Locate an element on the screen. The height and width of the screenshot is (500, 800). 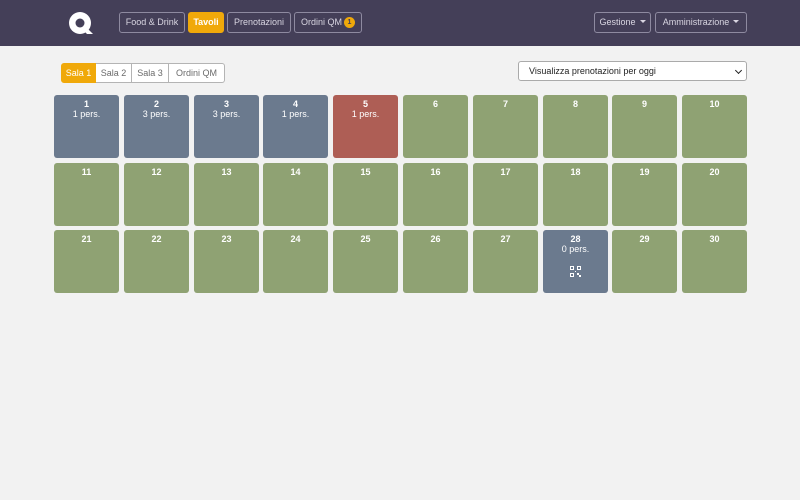
table-tile: 22 is located at coordinates (156, 261).